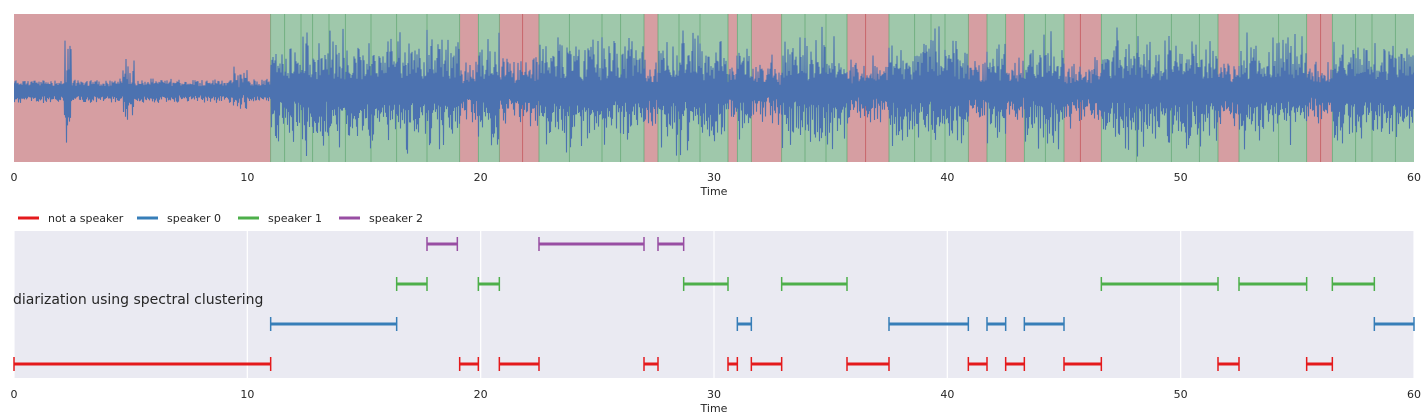 Image resolution: width=1428 pixels, height=420 pixels. I want to click on top-x-tick-label: 40, so click(947, 177).